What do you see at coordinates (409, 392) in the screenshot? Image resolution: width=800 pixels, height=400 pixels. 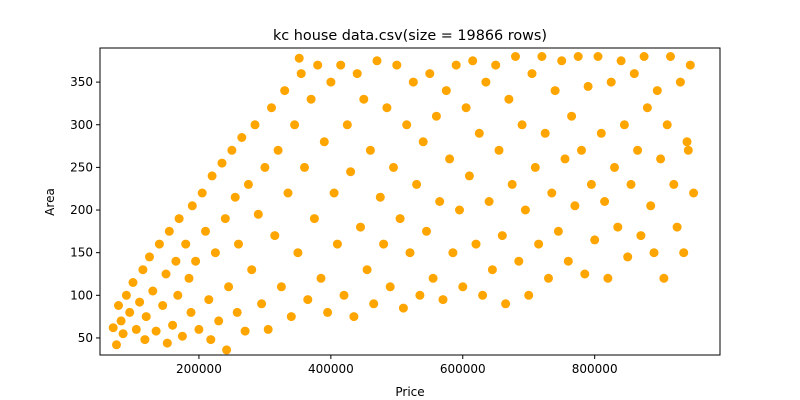 I see `x-axis-label: Price` at bounding box center [409, 392].